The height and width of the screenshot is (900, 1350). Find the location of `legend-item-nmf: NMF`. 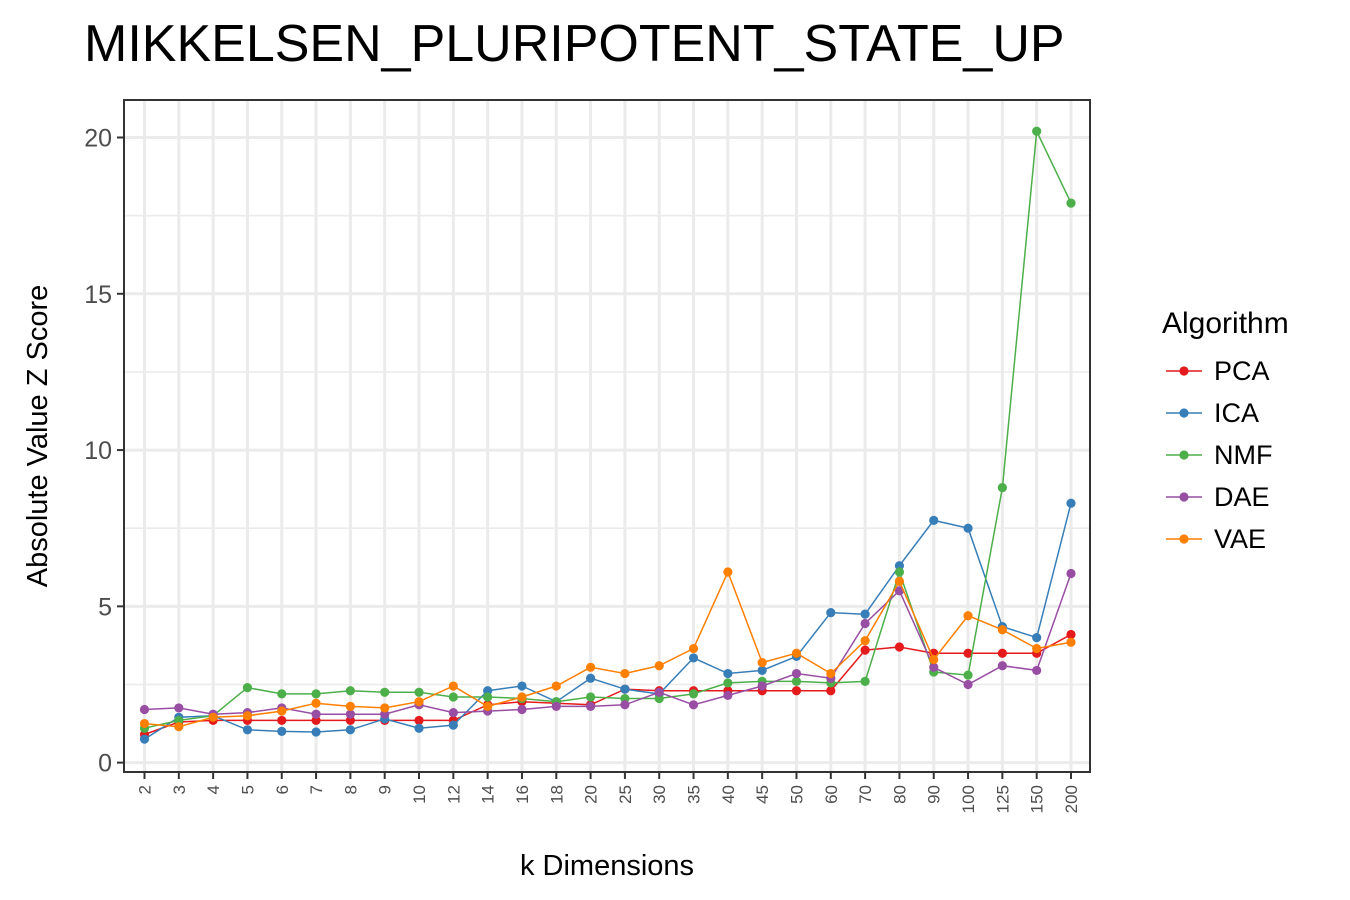

legend-item-nmf: NMF is located at coordinates (1225, 455).